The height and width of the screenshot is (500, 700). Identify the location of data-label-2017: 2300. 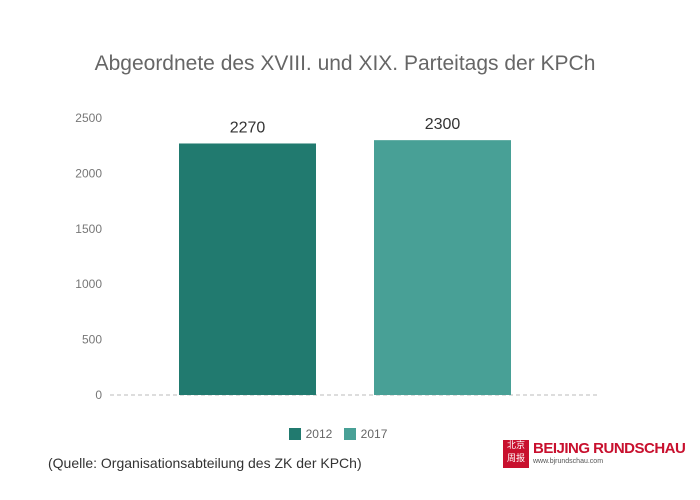
(443, 124).